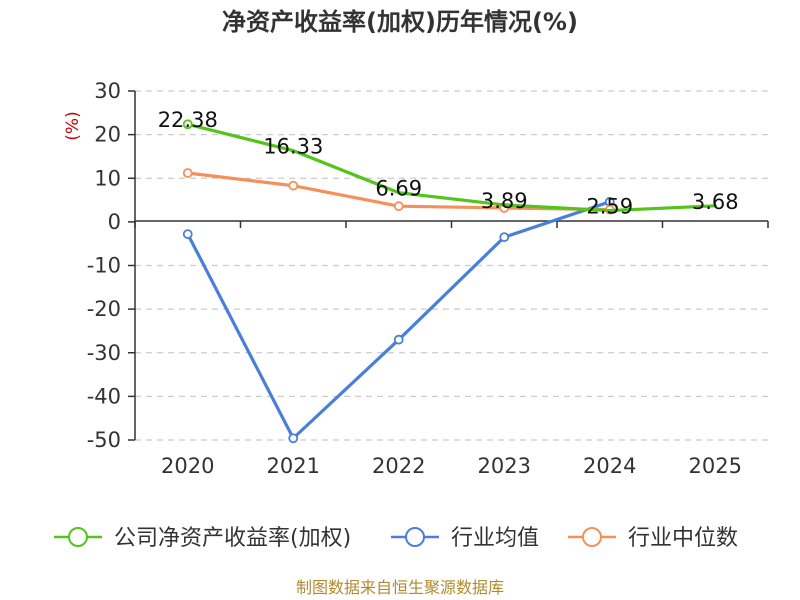  Describe the element at coordinates (504, 466) in the screenshot. I see `x-tick-label: 2023` at that location.